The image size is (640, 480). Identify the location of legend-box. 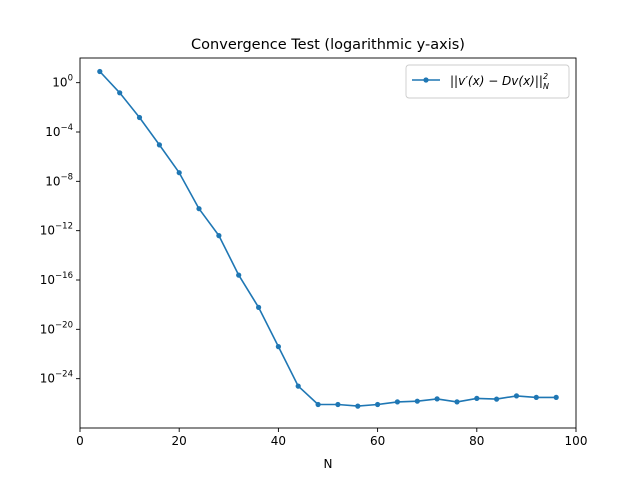
(487, 81).